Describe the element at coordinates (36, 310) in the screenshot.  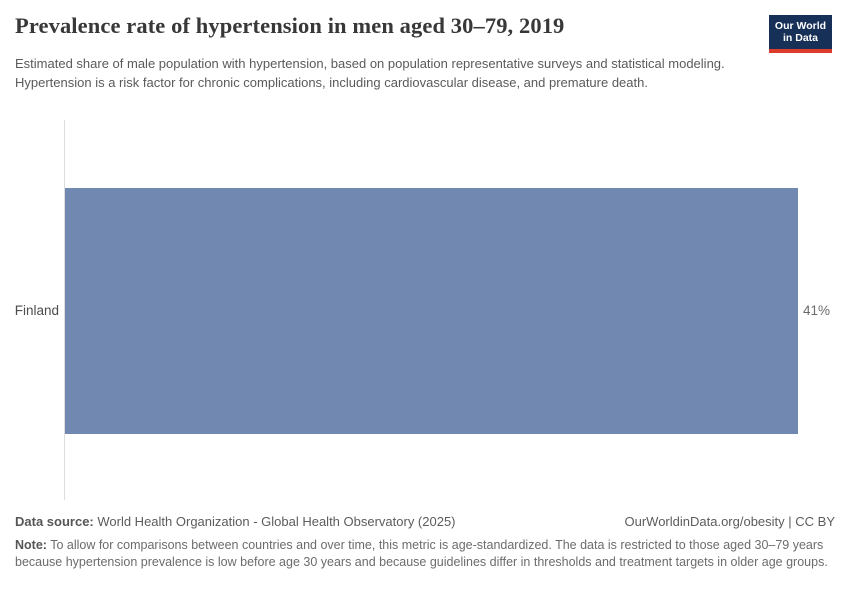
I see `entity-label: Finland` at that location.